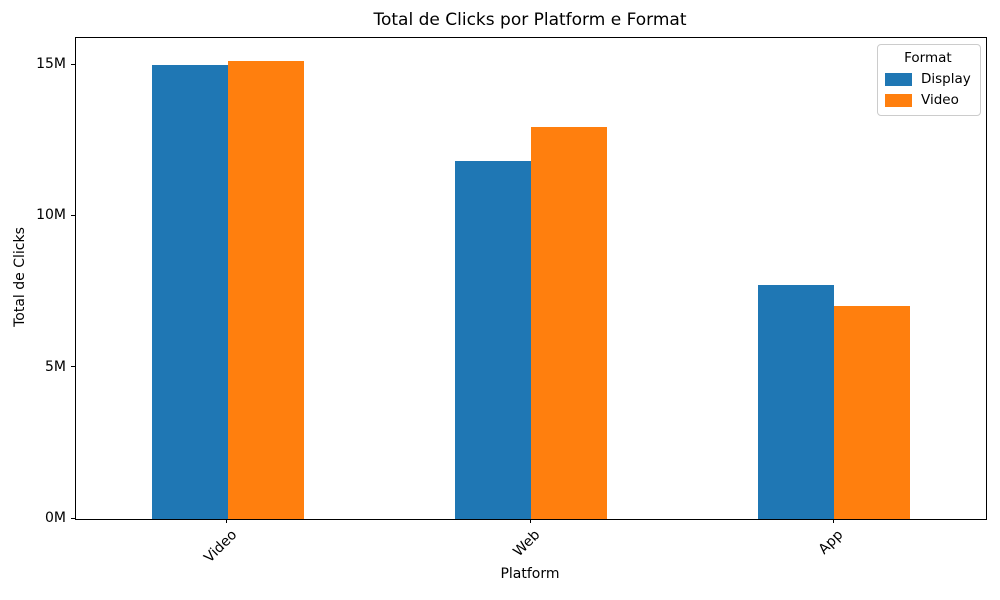 The image size is (1000, 600). Describe the element at coordinates (55, 366) in the screenshot. I see `y-tick-label: 5M` at that location.